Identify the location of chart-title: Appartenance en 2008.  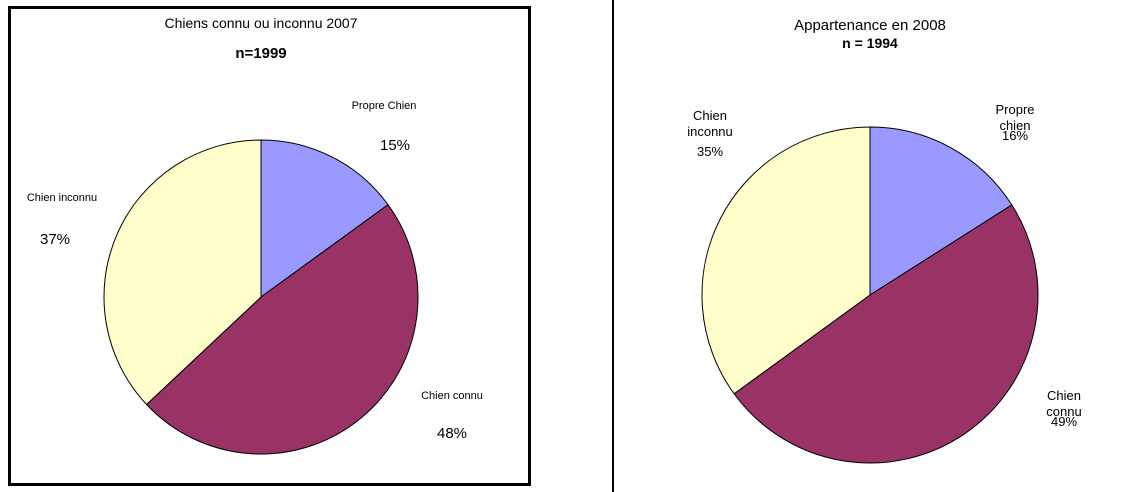
(870, 25).